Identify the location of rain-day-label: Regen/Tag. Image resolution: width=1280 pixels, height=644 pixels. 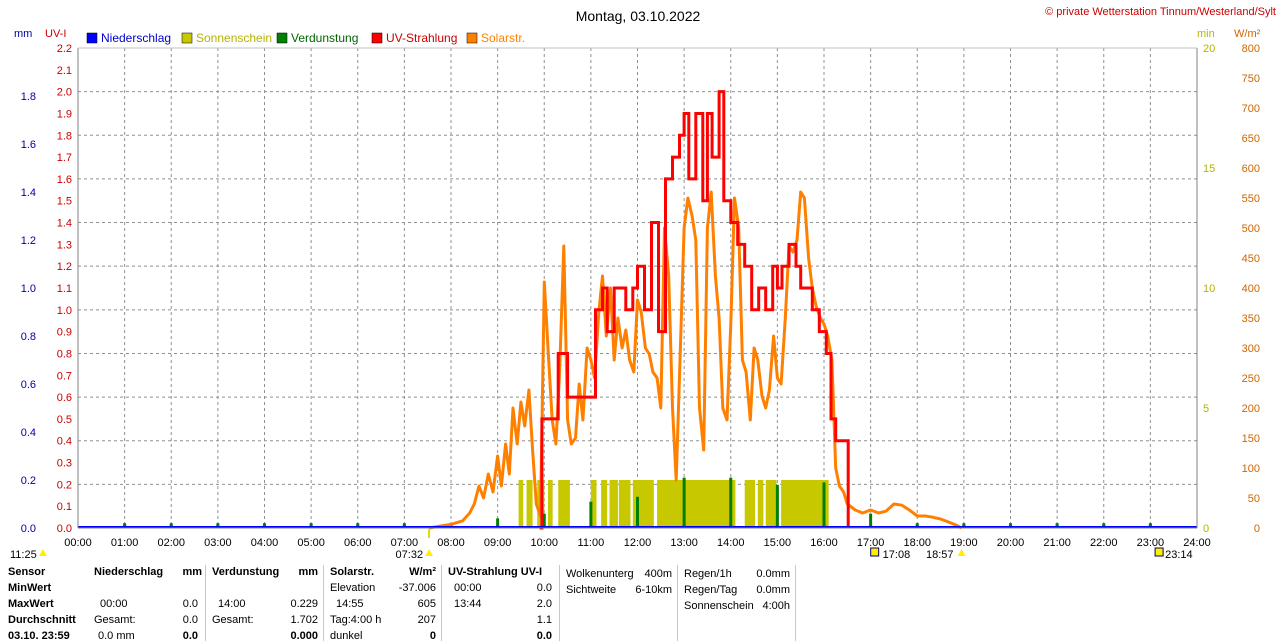
(711, 590).